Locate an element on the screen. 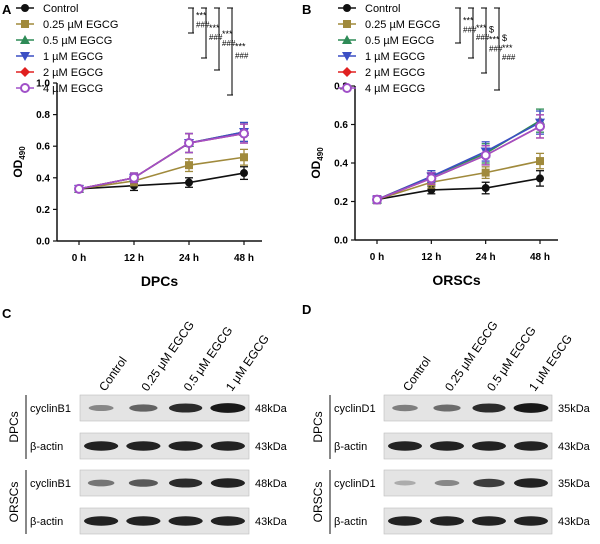  blot-protein-label: cyclinD1 is located at coordinates (355, 409).